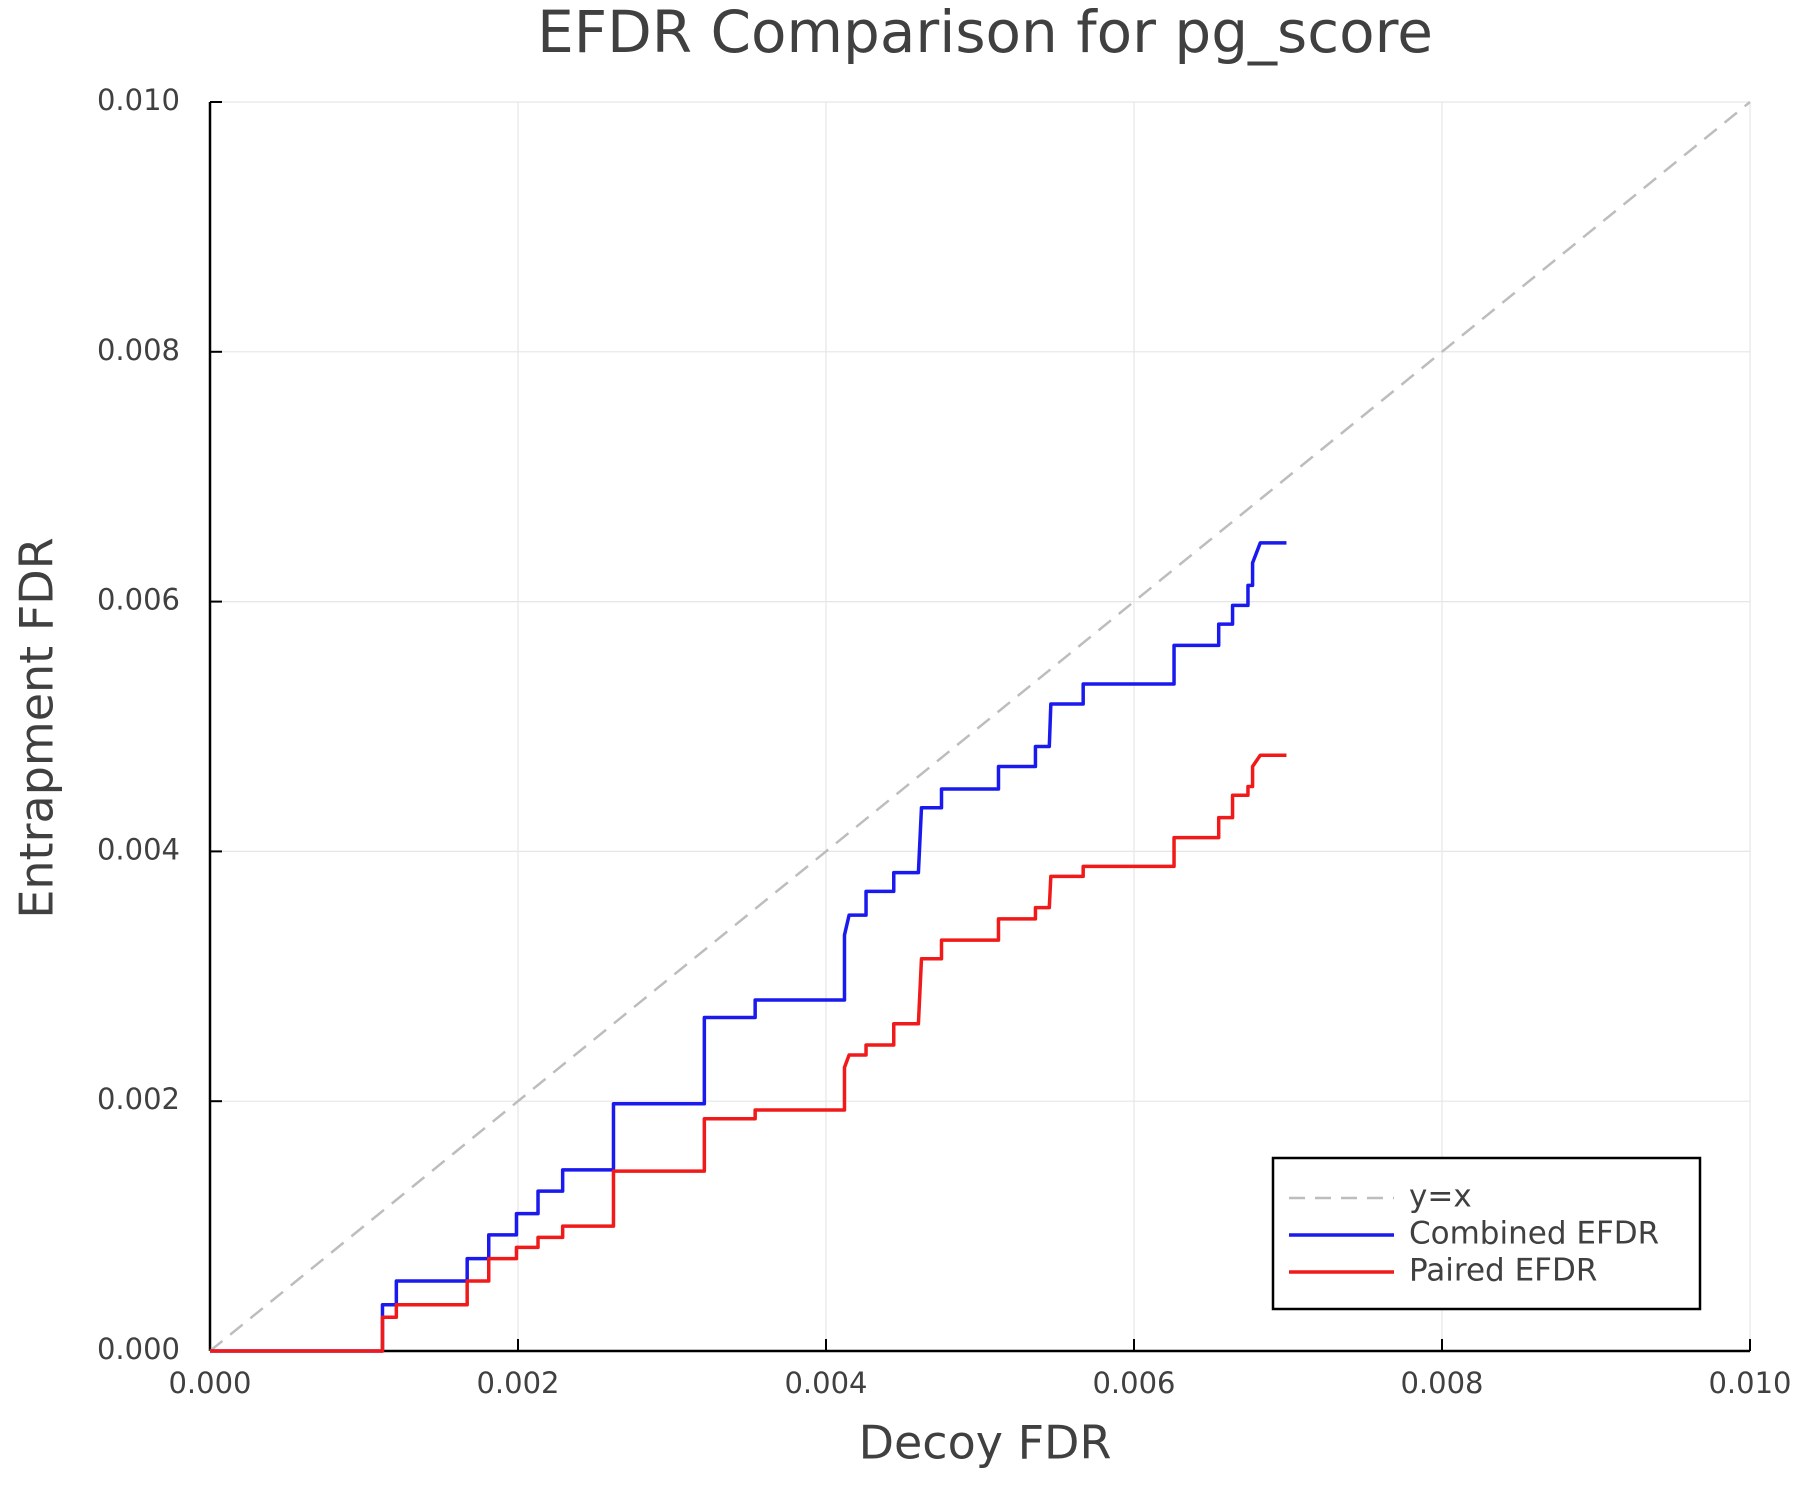 The height and width of the screenshot is (1500, 1800). What do you see at coordinates (1749, 1383) in the screenshot?
I see `x-tick-label: 0.010` at bounding box center [1749, 1383].